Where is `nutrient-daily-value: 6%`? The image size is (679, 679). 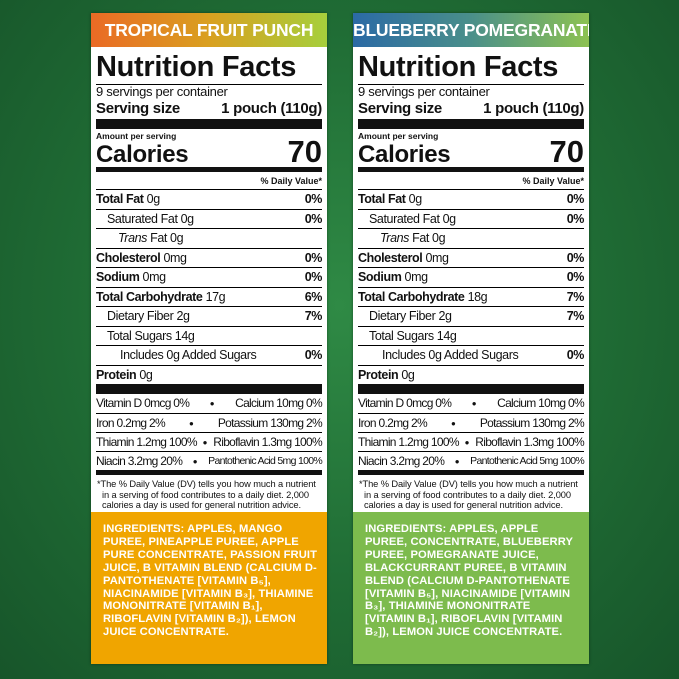
nutrient-daily-value: 6% is located at coordinates (313, 296).